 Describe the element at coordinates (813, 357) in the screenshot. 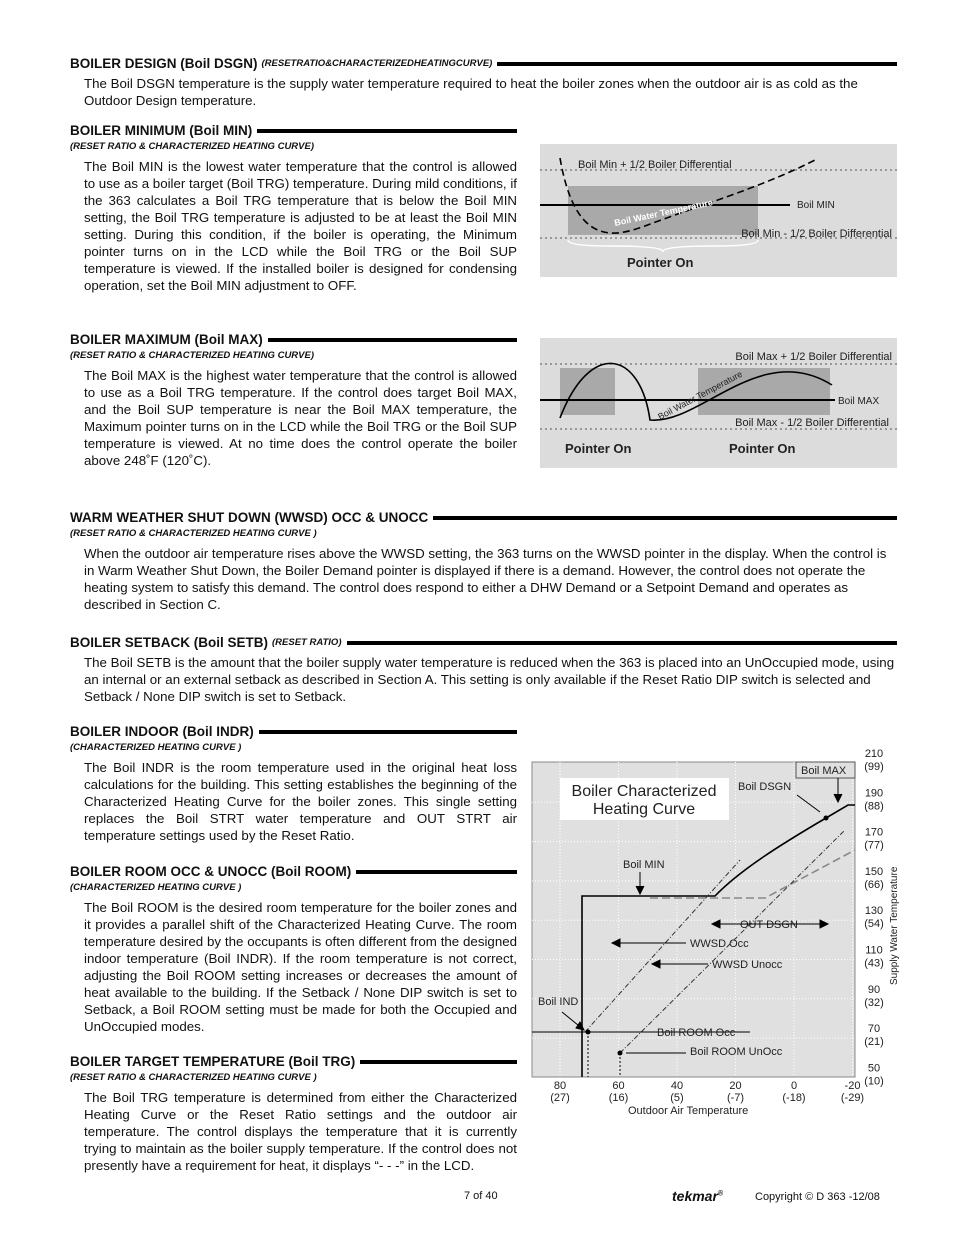

I see `figure-label: Boil Max + 1/2 Boiler Differential` at that location.